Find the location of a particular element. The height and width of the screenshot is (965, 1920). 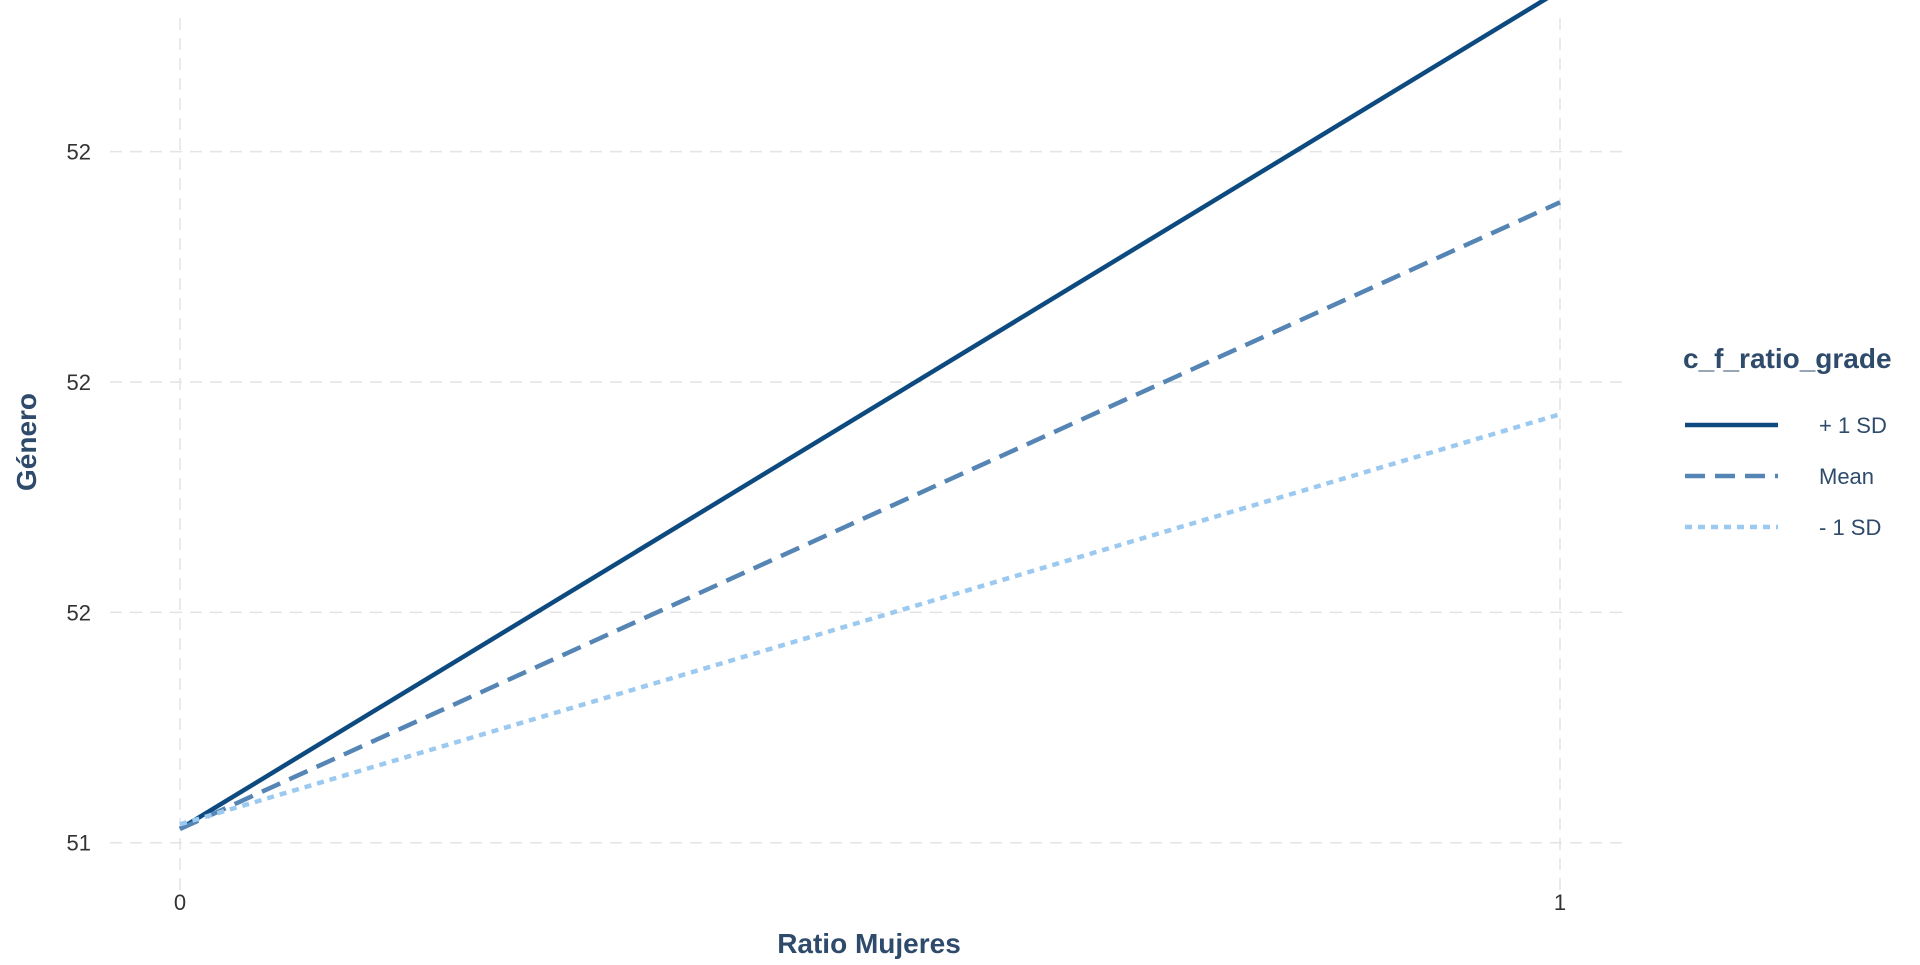

y-tick-label: 51 is located at coordinates (79, 843).